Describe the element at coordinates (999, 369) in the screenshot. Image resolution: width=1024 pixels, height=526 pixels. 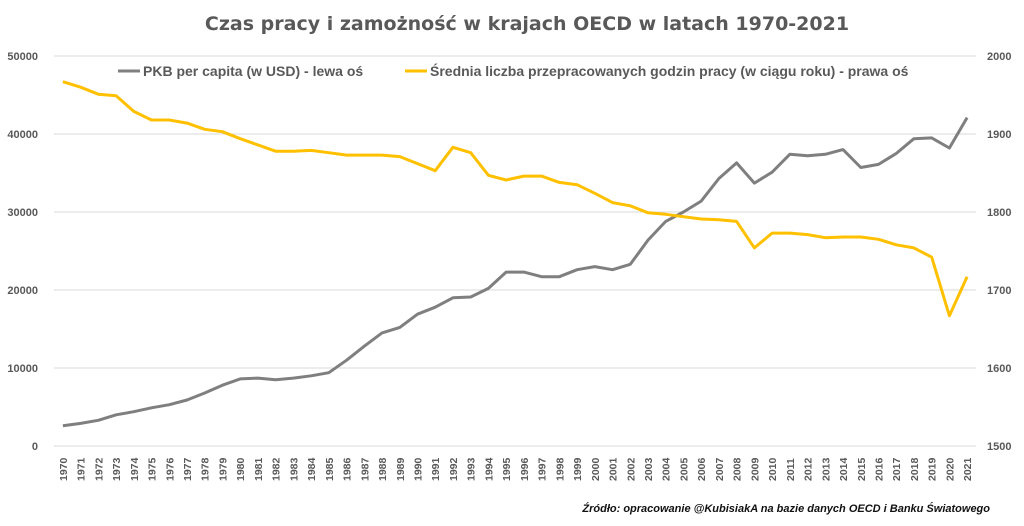
I see `right-tick-label: 1600` at that location.